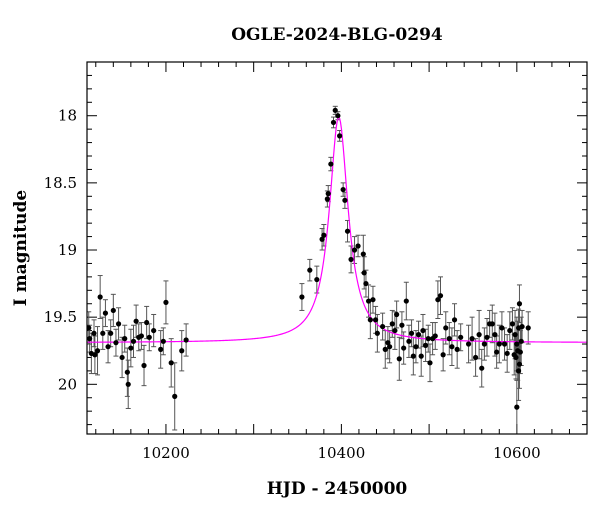  Describe the element at coordinates (517, 453) in the screenshot. I see `x-tick-label: 10600` at that location.